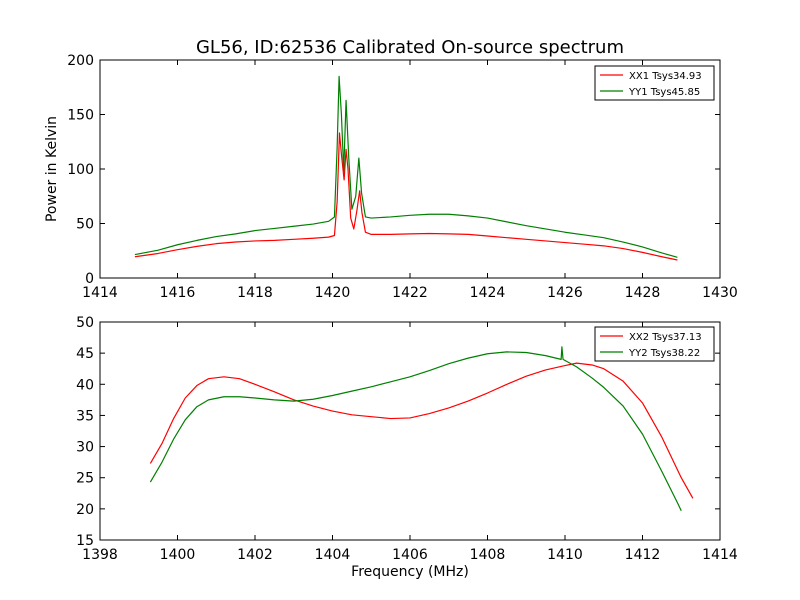 This screenshot has height=600, width=800. Describe the element at coordinates (255, 293) in the screenshot. I see `x-tick-label-0-2: 1418` at that location.